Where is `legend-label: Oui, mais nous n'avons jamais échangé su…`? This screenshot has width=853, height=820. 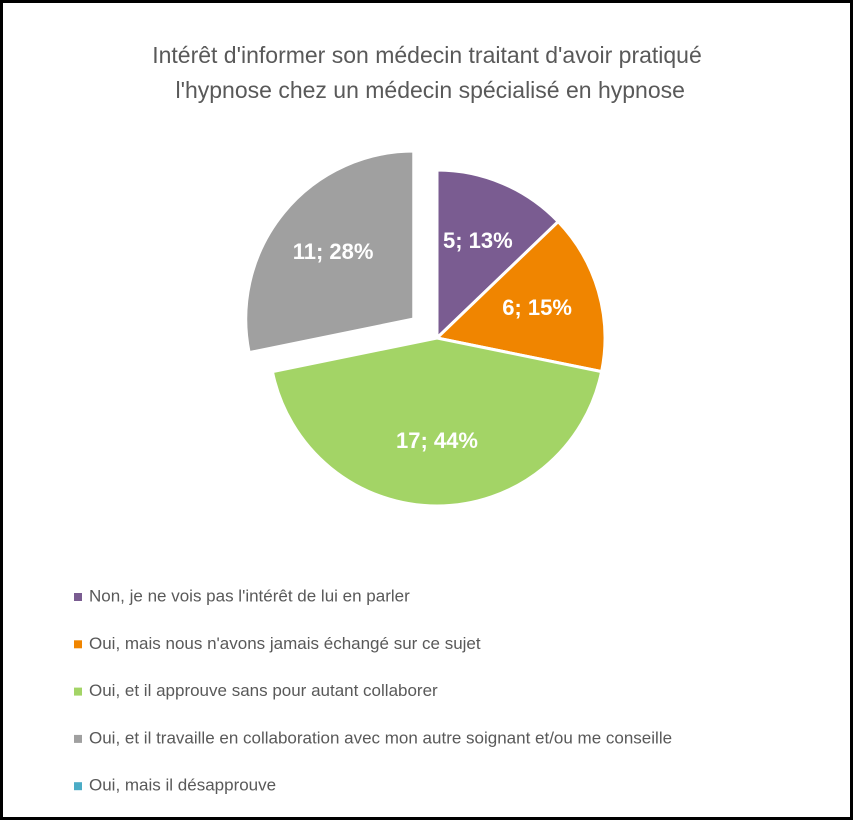 legend-label: Oui, mais nous n'avons jamais échangé su… is located at coordinates (285, 643).